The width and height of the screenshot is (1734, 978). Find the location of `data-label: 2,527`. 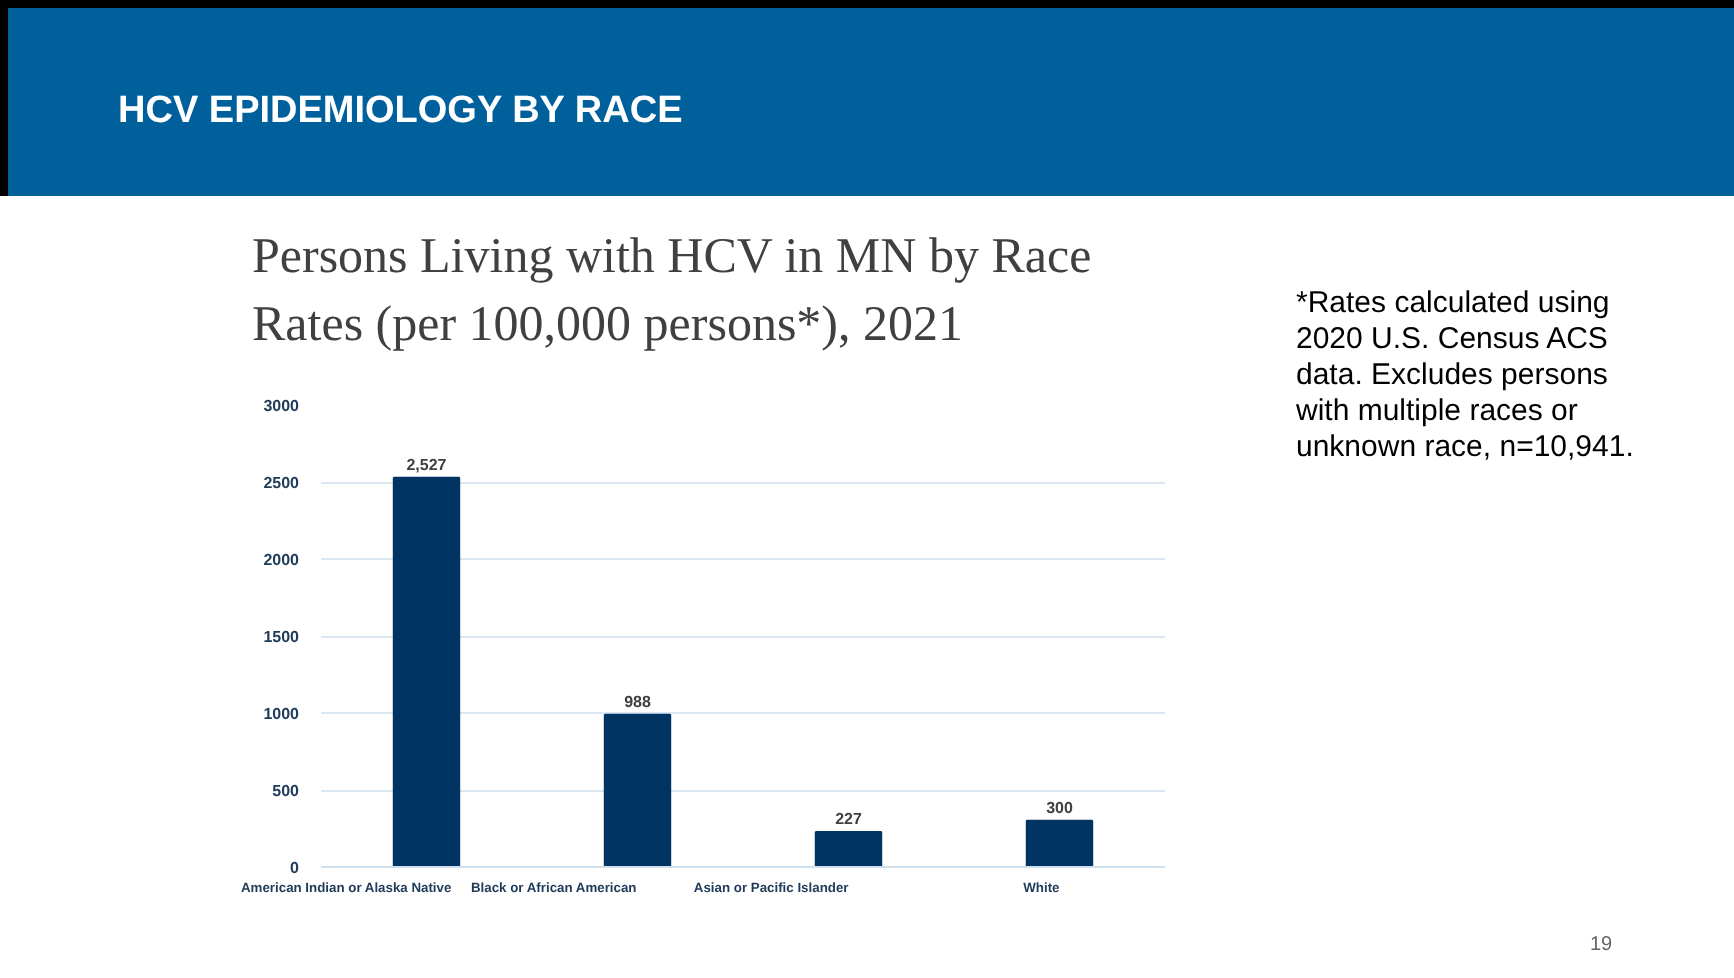

data-label: 2,527 is located at coordinates (427, 464).